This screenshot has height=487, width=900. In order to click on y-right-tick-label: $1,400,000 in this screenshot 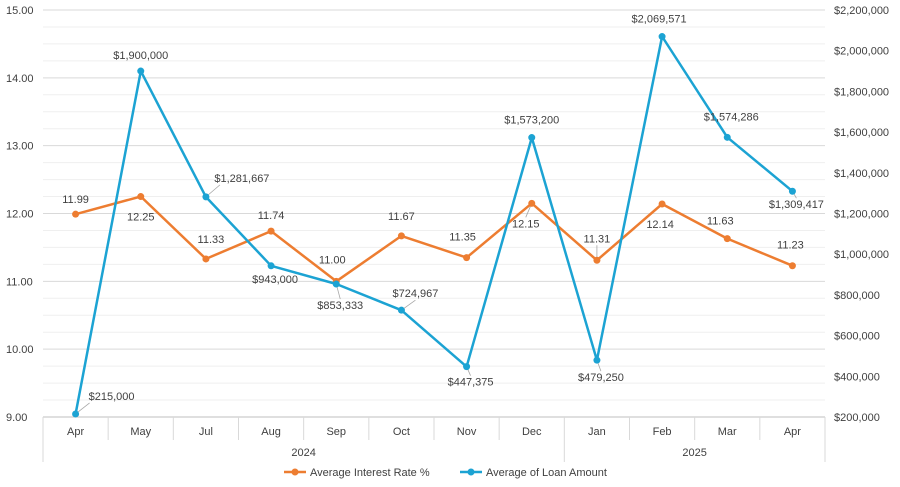, I will do `click(861, 174)`.